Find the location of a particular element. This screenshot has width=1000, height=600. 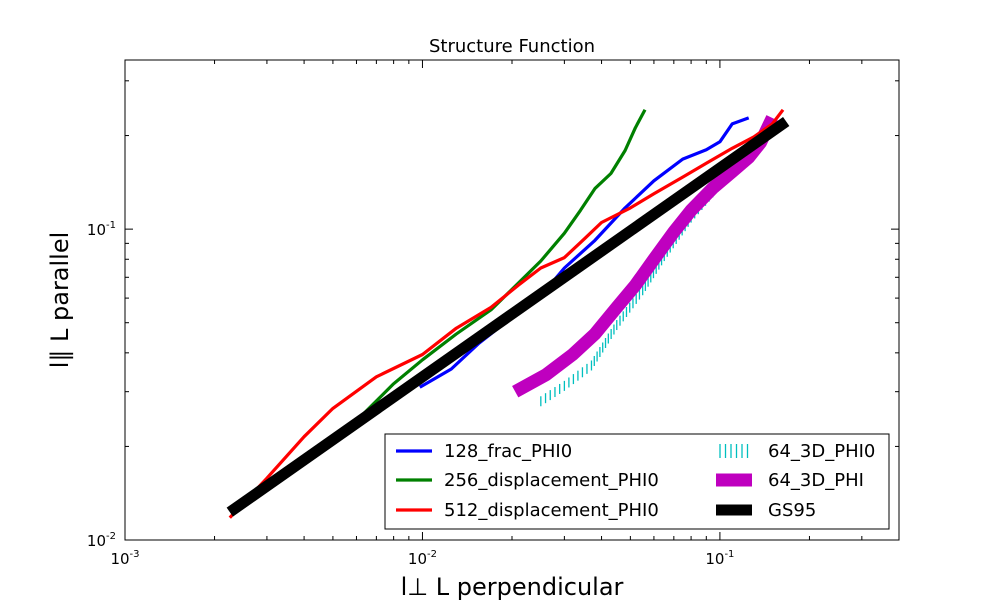

legend-label: 128_frac_PHI0 is located at coordinates (508, 451).